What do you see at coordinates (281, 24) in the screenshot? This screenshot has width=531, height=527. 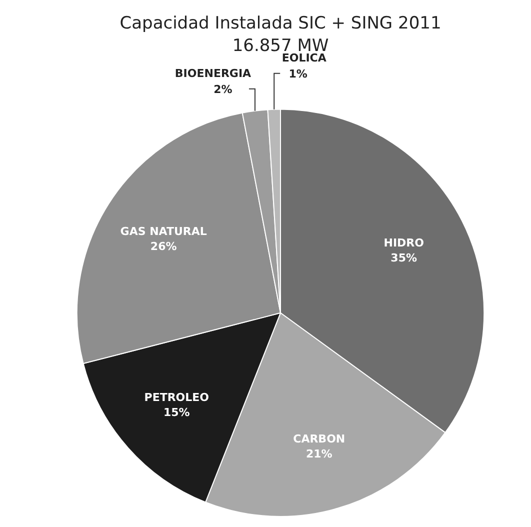 I see `chart-title: Capacidad Instalada SIC + SING 2011` at bounding box center [281, 24].